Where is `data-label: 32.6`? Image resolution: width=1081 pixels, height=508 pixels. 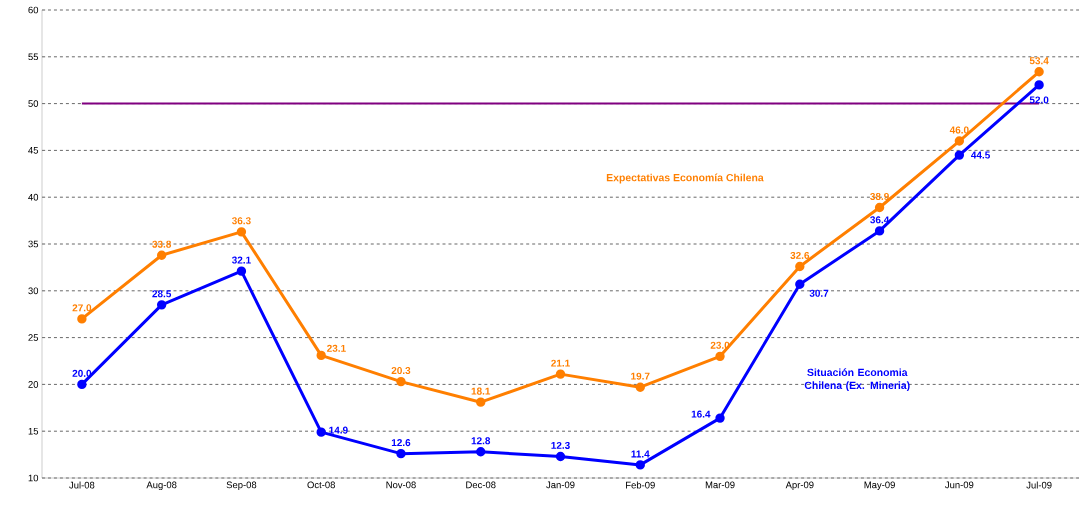 data-label: 32.6 is located at coordinates (800, 255).